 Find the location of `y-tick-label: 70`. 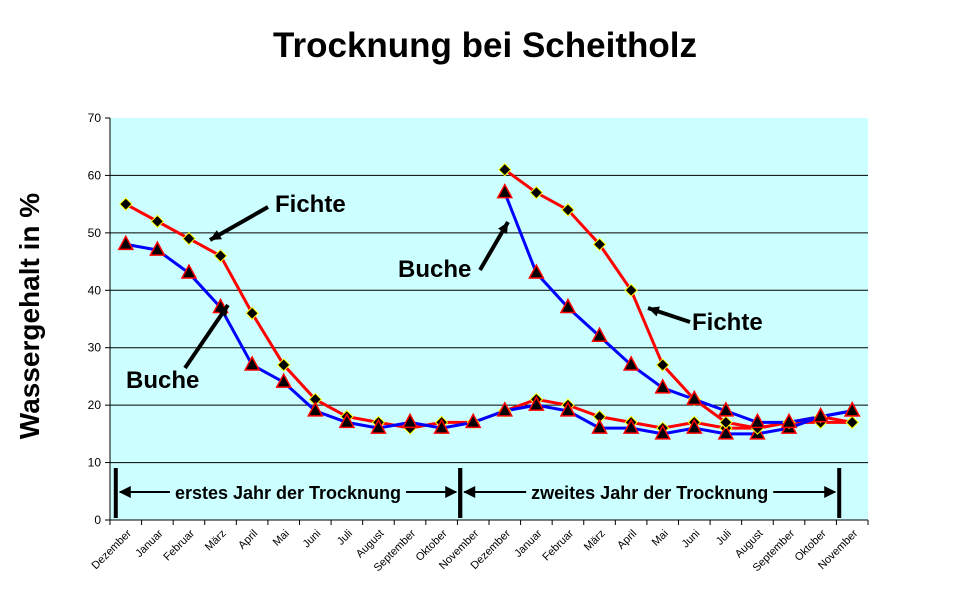

y-tick-label: 70 is located at coordinates (95, 118).